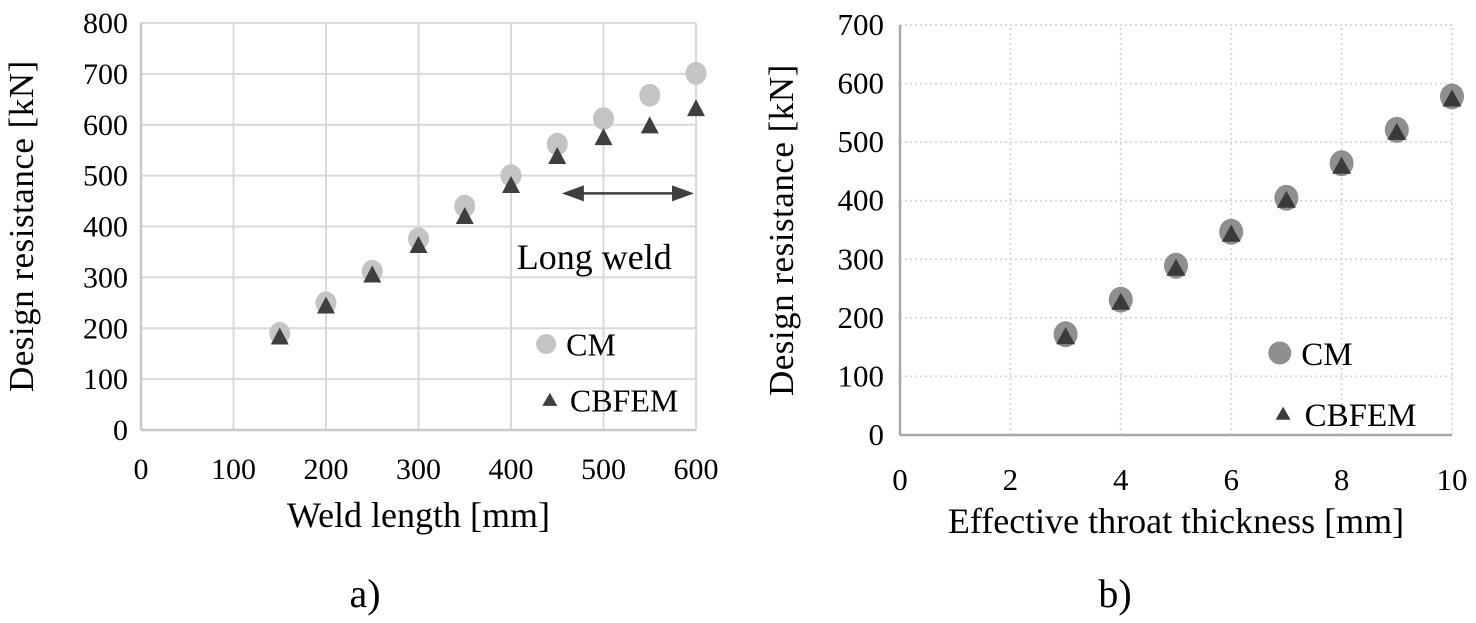 The image size is (1476, 623). Describe the element at coordinates (603, 469) in the screenshot. I see `x-axis-tick-label: 500` at that location.